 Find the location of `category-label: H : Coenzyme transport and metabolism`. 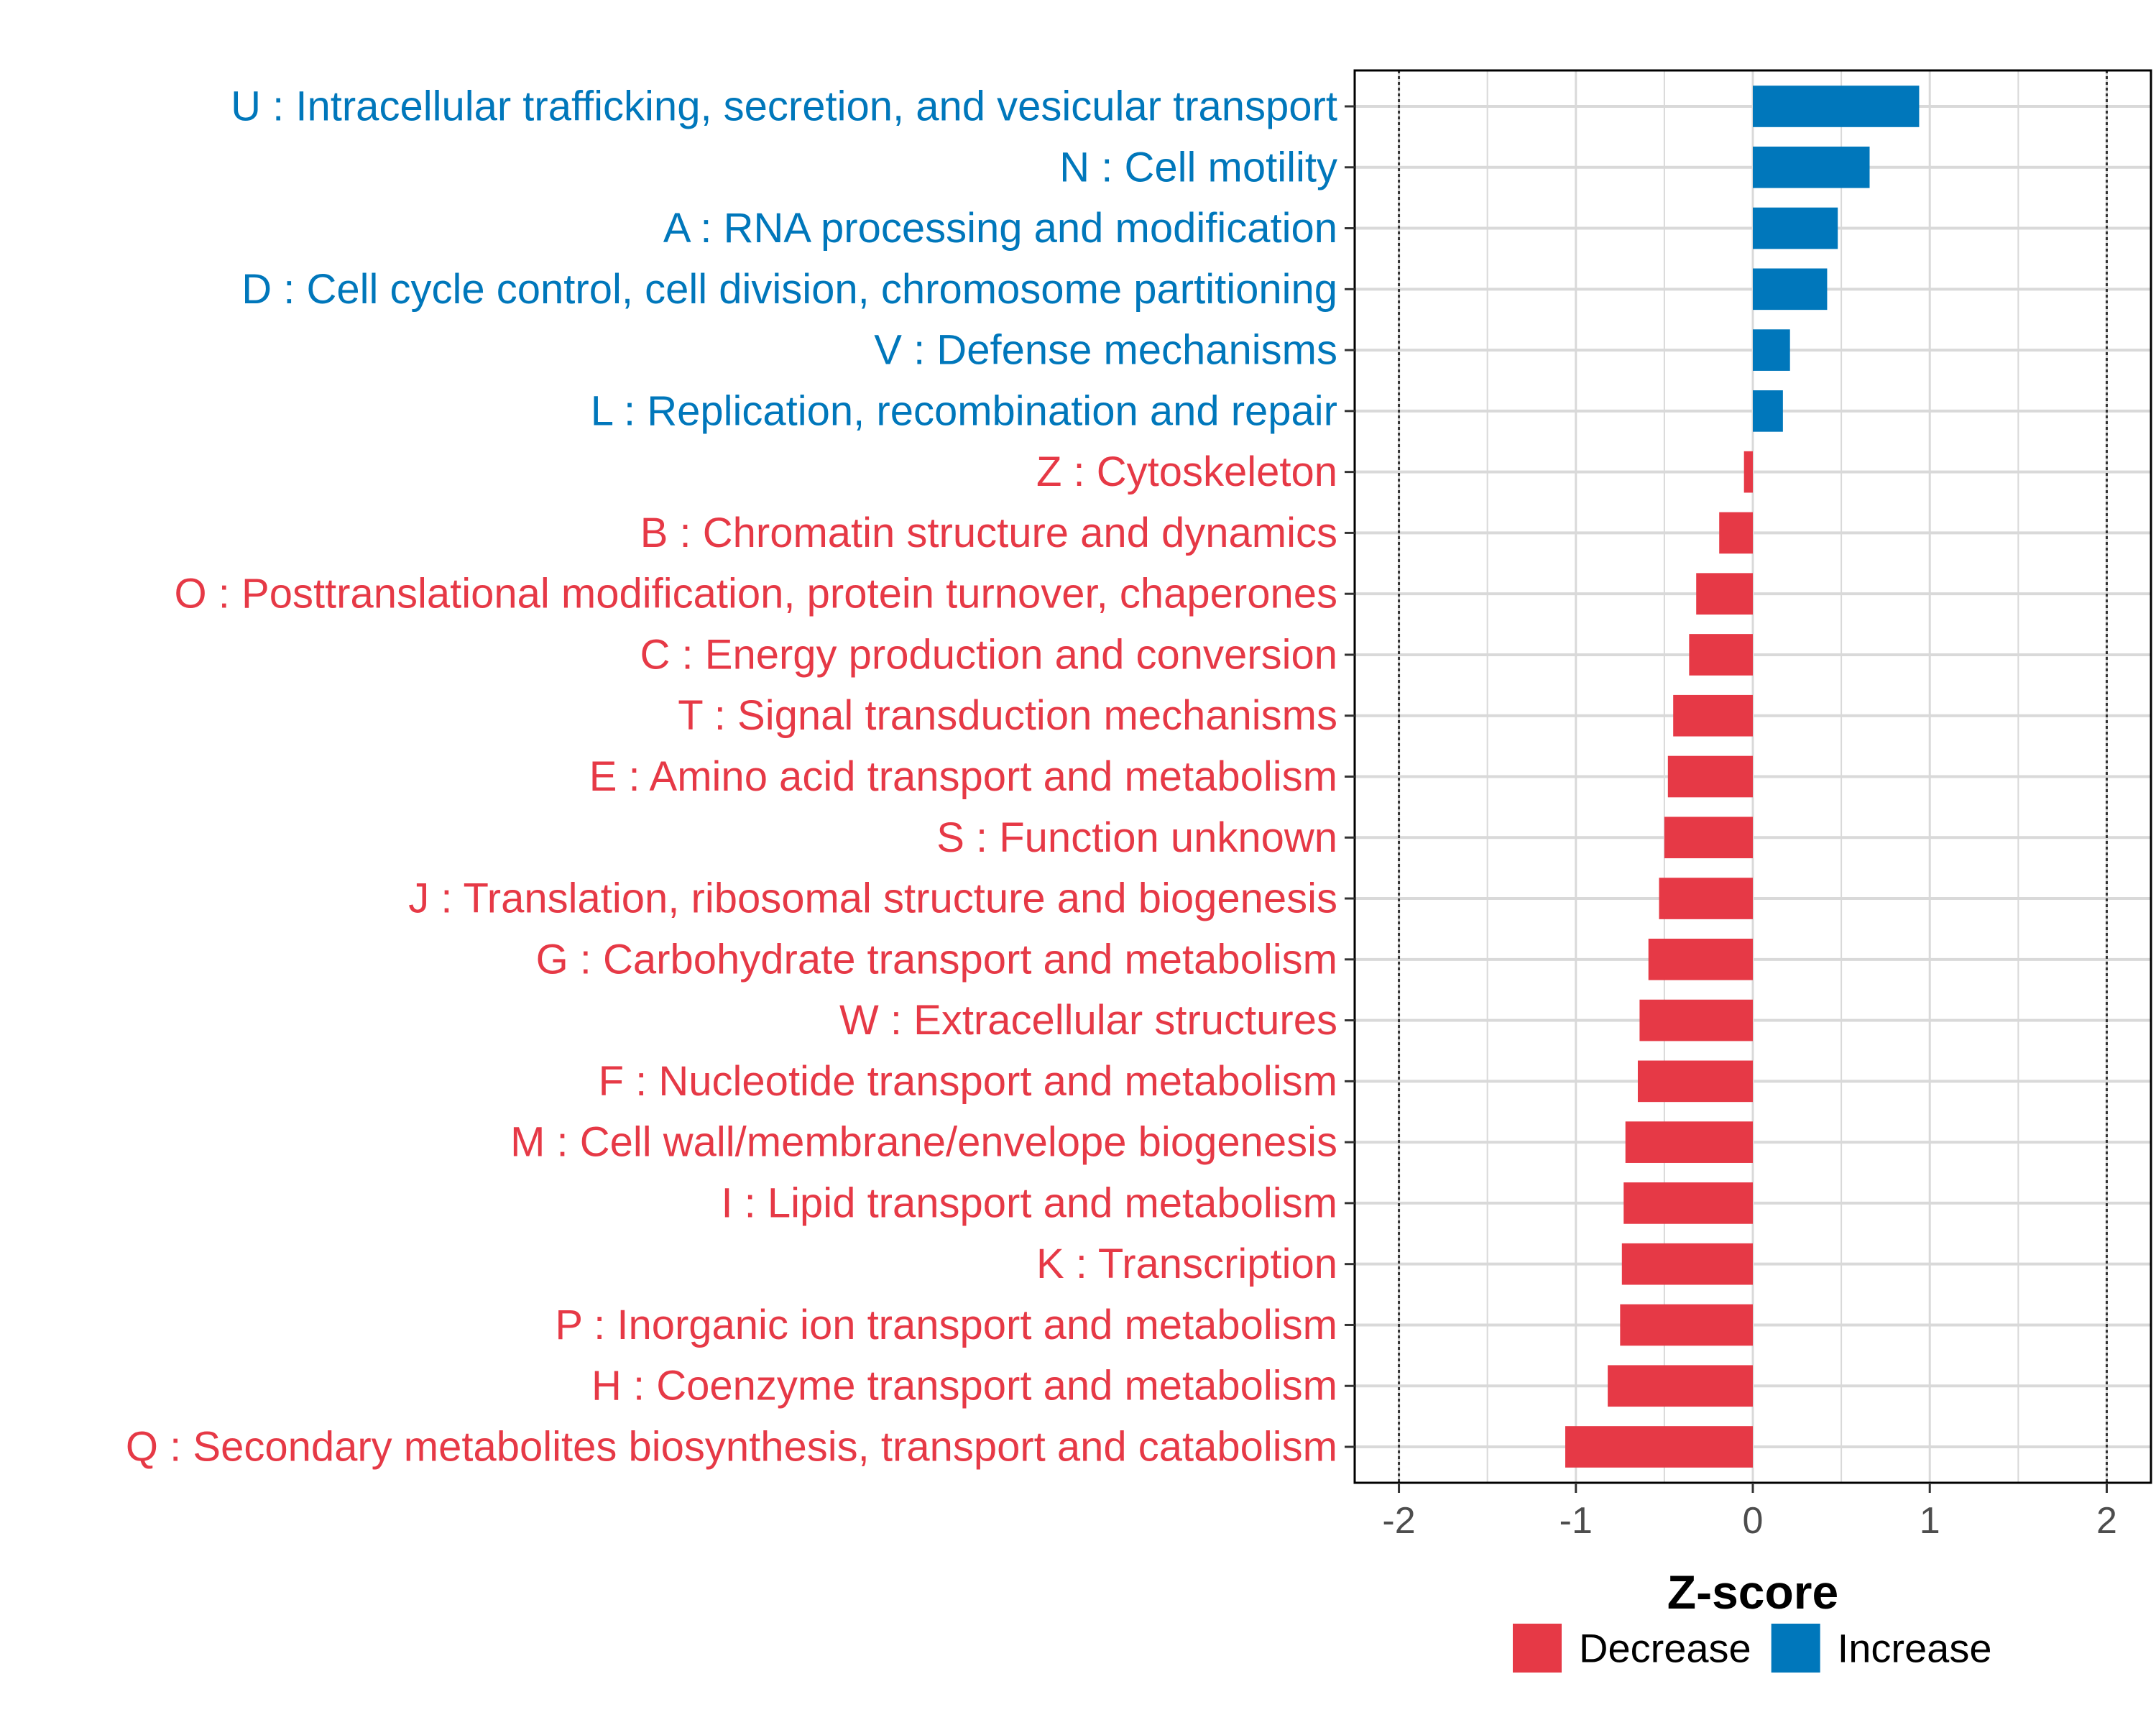

category-label: H : Coenzyme transport and metabolism is located at coordinates (964, 1386).